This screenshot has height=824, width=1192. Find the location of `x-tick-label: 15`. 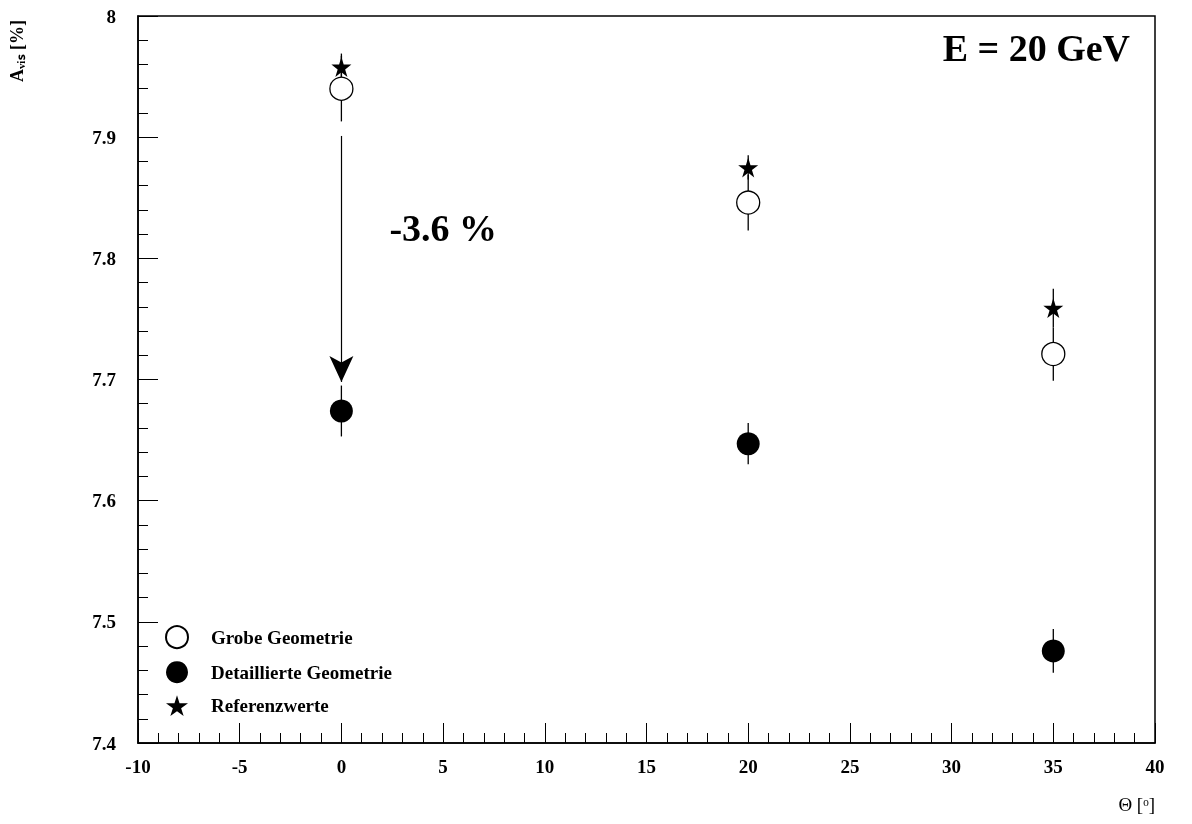

x-tick-label: 15 is located at coordinates (646, 766).